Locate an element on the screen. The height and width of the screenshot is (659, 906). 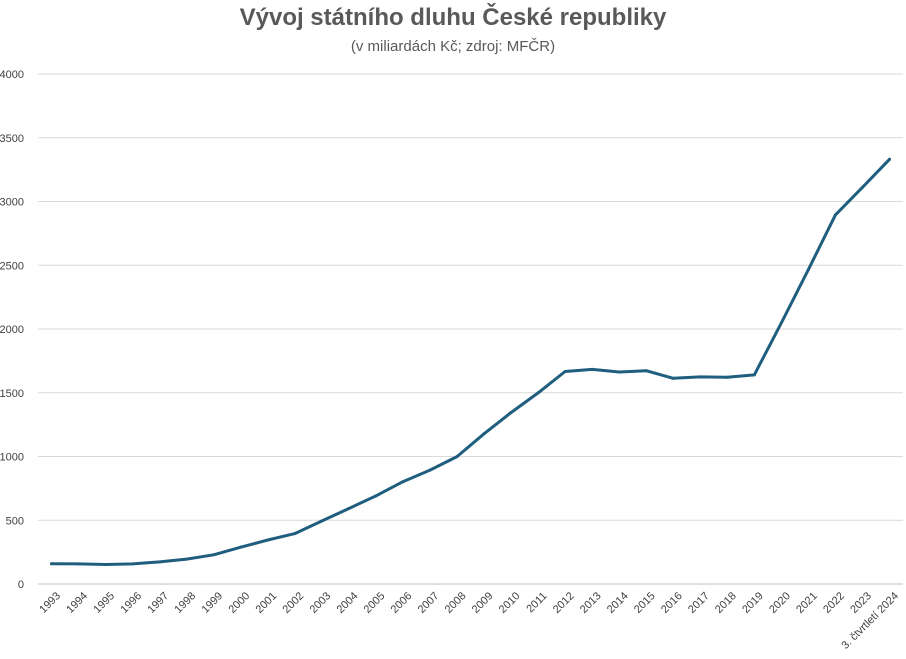
x-tick-label: 1994 is located at coordinates (77, 603).